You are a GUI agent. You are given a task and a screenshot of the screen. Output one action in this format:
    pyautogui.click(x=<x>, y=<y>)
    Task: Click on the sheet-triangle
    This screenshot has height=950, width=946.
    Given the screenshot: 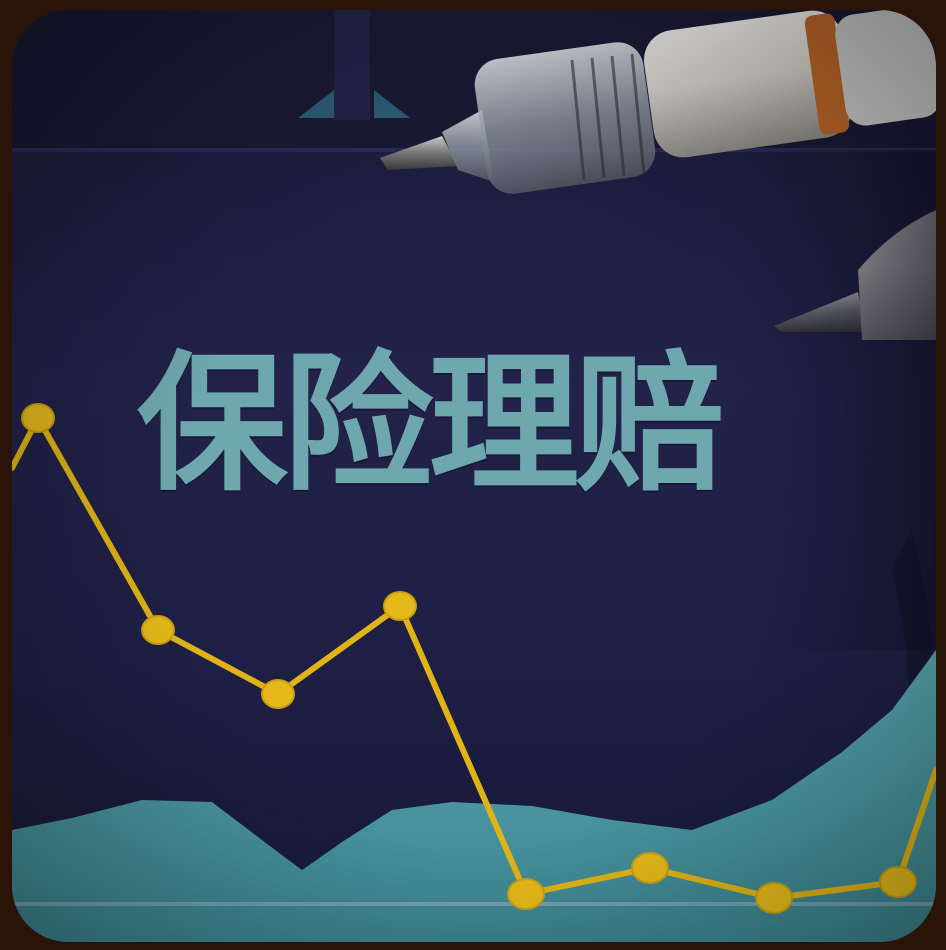 What is the action you would take?
    pyautogui.click(x=316, y=104)
    